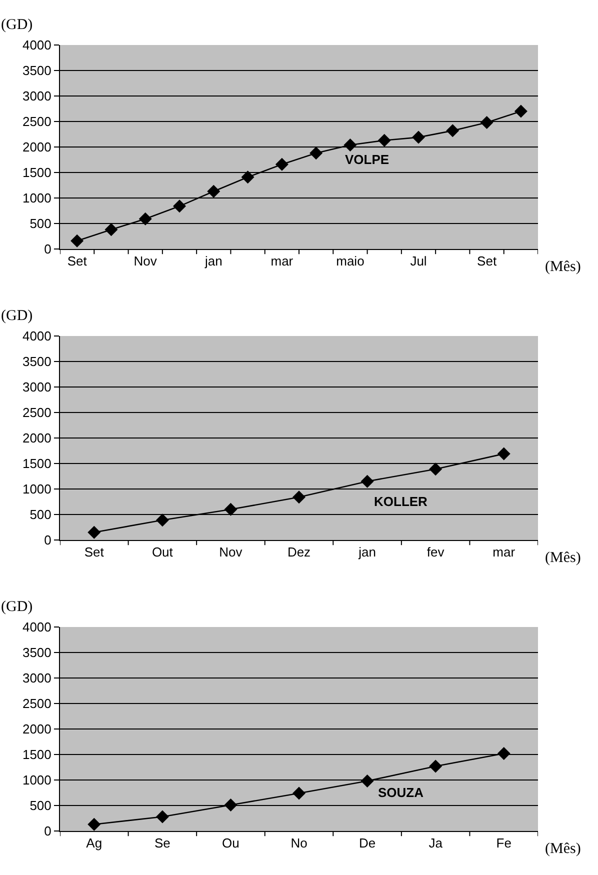  I want to click on x-tick-label: Dez, so click(299, 552).